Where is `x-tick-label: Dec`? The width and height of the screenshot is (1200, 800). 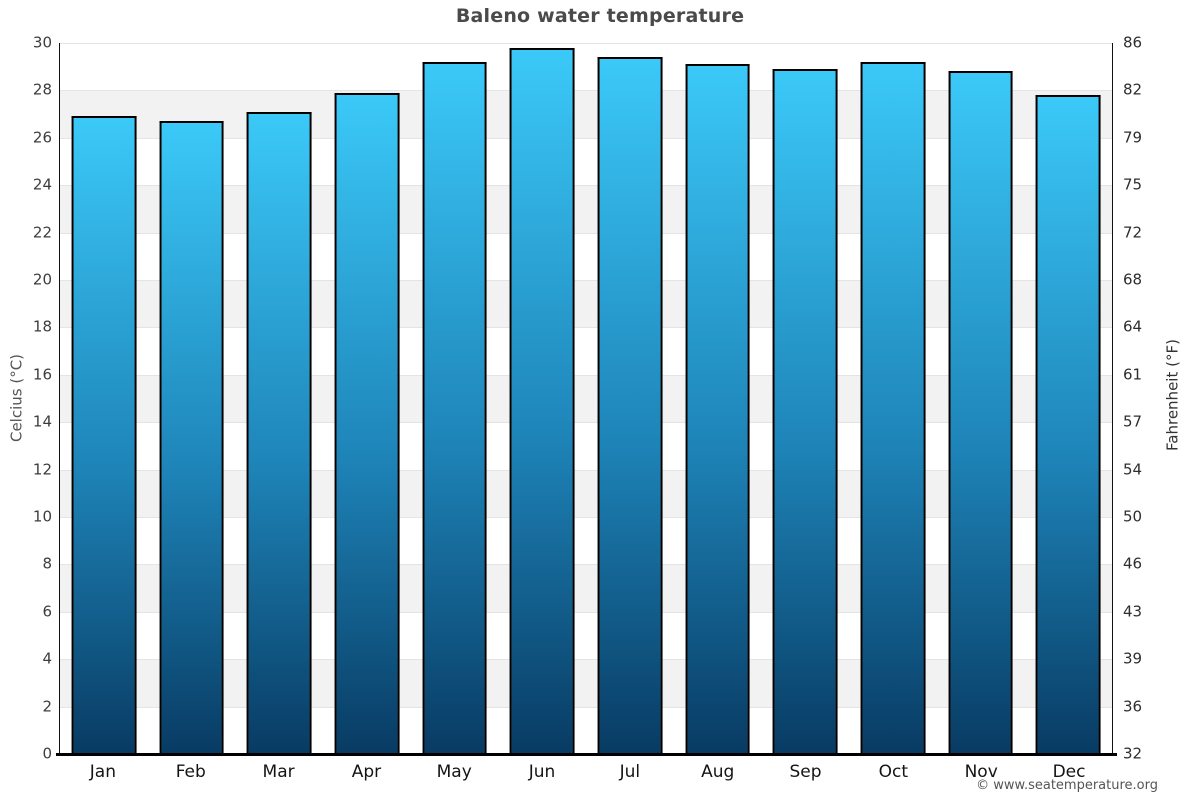 x-tick-label: Dec is located at coordinates (1069, 772).